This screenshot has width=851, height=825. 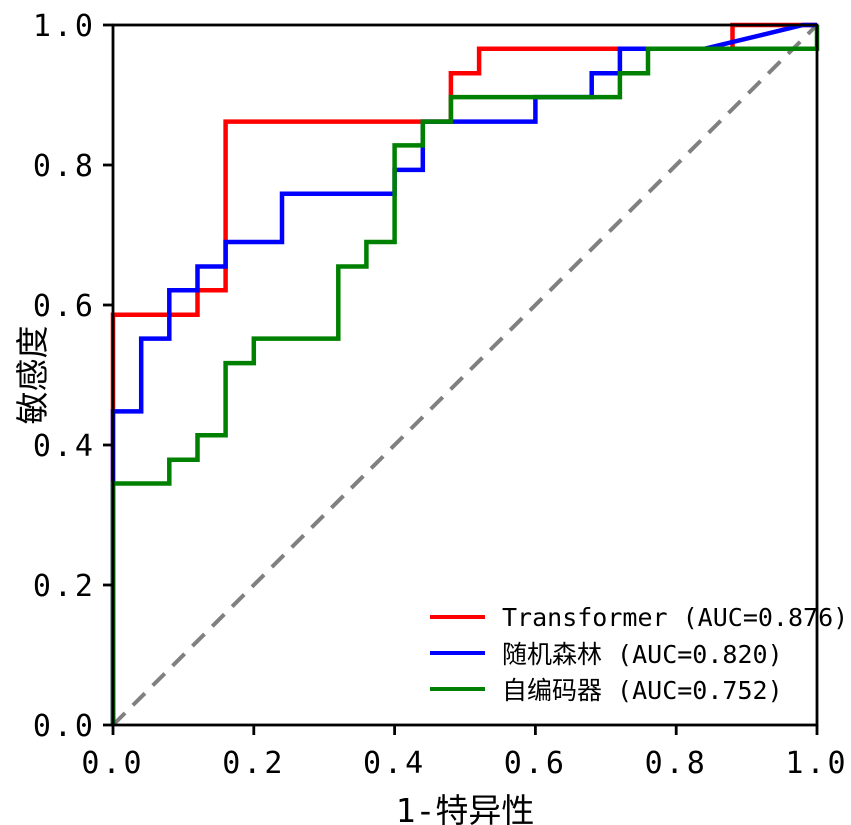 What do you see at coordinates (112, 763) in the screenshot?
I see `x-tick-label: 0.0` at bounding box center [112, 763].